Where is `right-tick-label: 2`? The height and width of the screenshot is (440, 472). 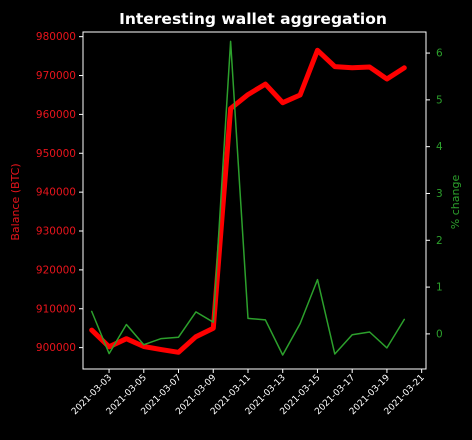 right-tick-label: 2 is located at coordinates (439, 241).